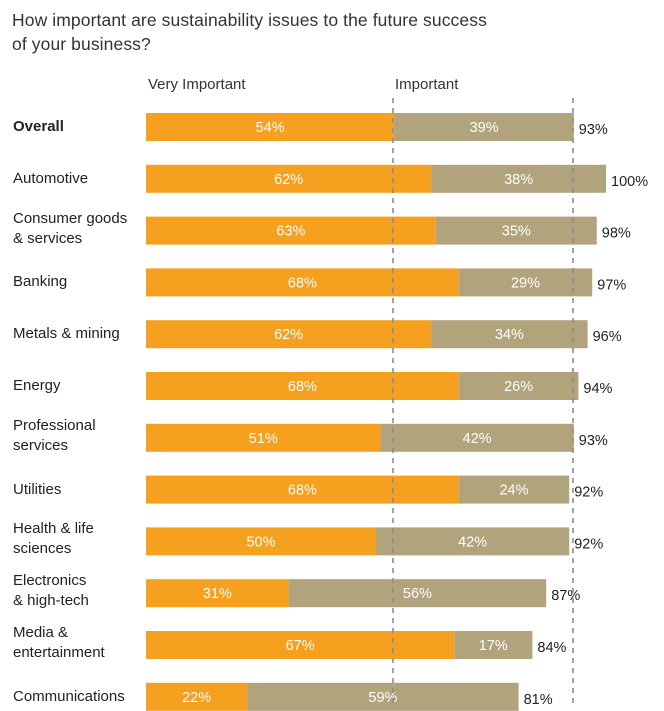 The image size is (664, 711). What do you see at coordinates (538, 700) in the screenshot?
I see `data-label-total: 81%` at bounding box center [538, 700].